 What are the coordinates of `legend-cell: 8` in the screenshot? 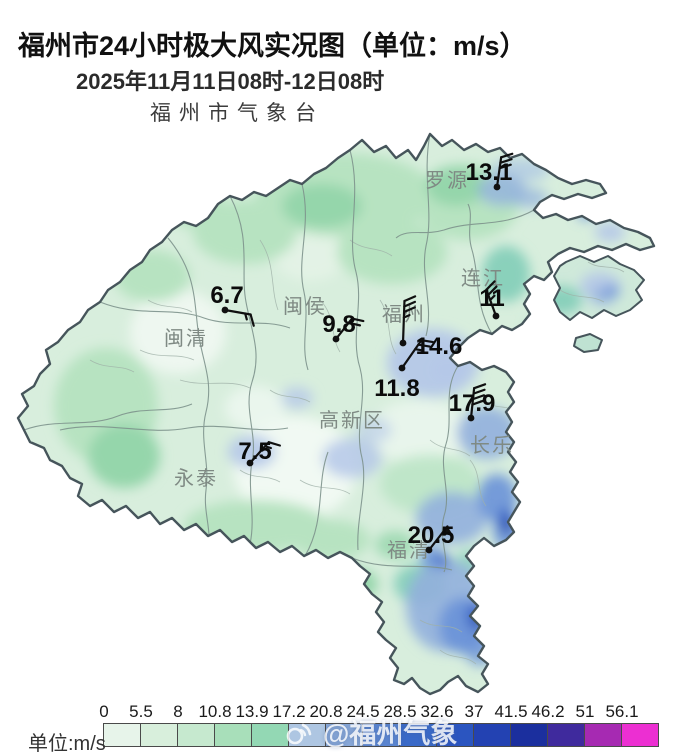 It's located at (194, 724).